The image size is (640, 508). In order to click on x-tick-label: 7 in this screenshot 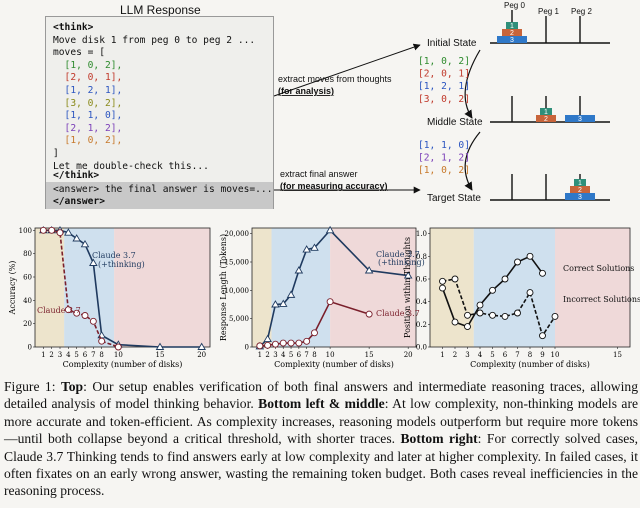, I will do `click(93, 355)`.